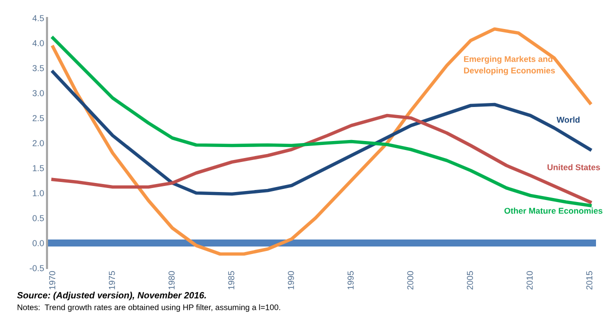 This screenshot has height=315, width=614. Describe the element at coordinates (38, 143) in the screenshot. I see `y-tick-label: 2.0` at that location.